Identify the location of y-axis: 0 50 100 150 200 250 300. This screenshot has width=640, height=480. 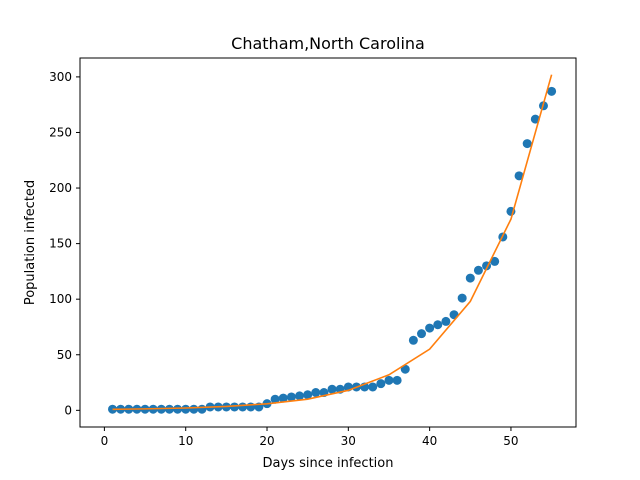
(64, 243).